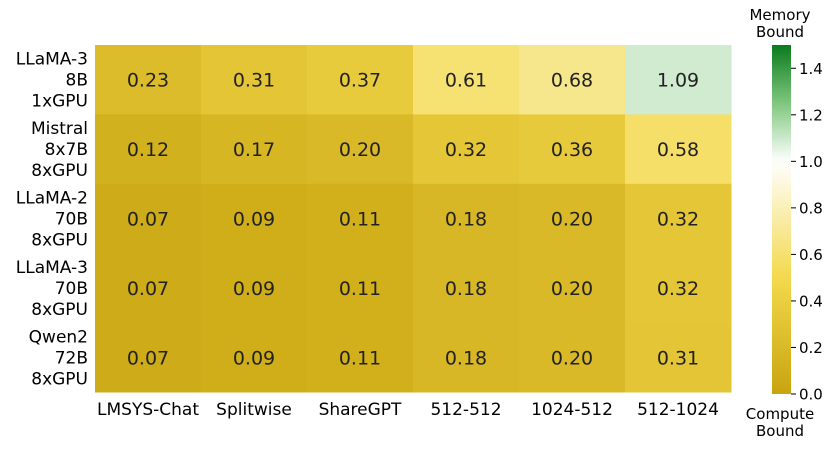  I want to click on cell-value-label-r2-c4: 0.20, so click(572, 220).